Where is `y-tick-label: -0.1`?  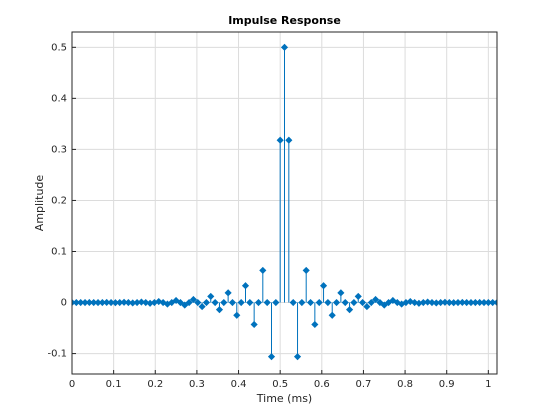 y-tick-label: -0.1 is located at coordinates (57, 354).